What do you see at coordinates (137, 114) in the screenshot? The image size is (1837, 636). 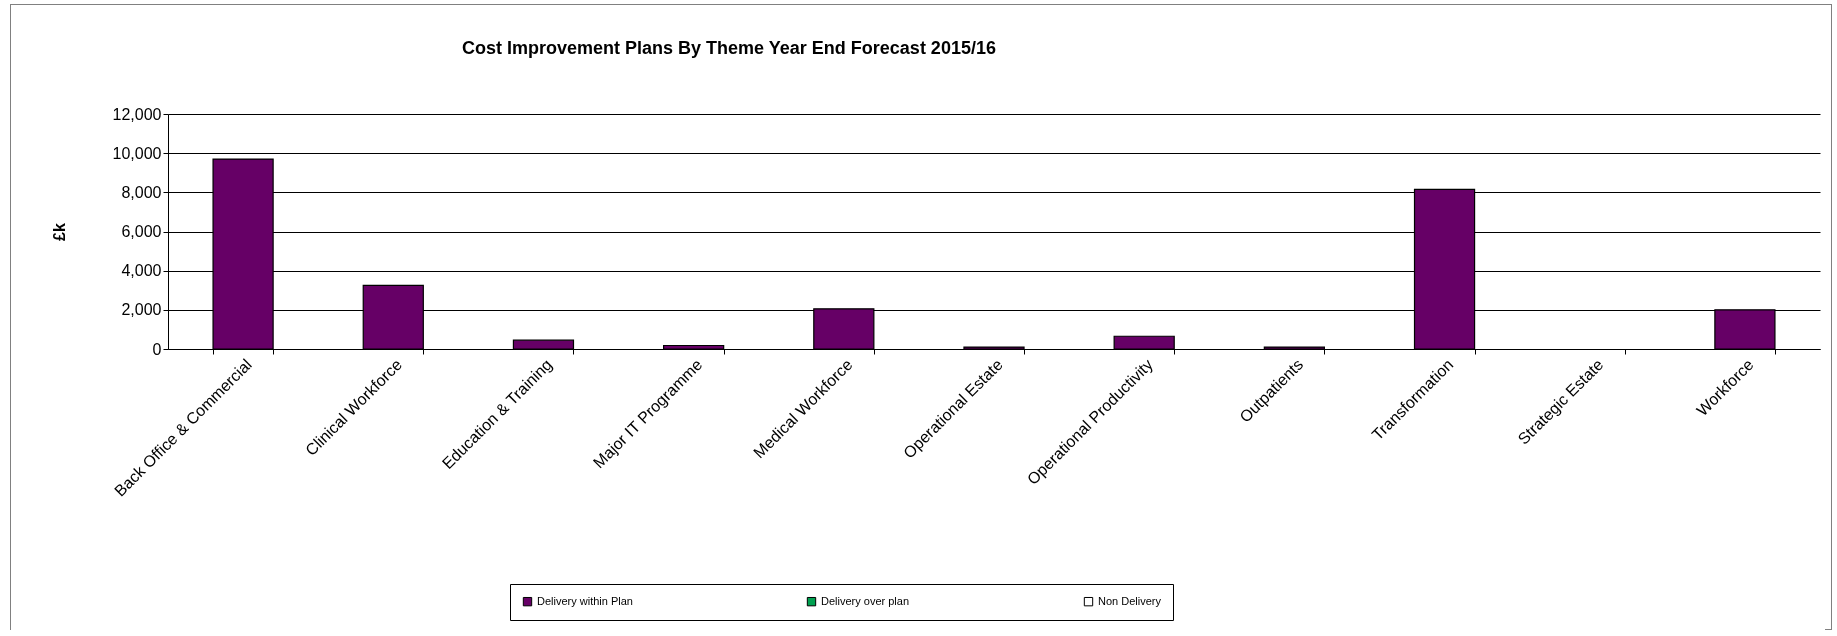 I see `y-tick-label: 12,000` at bounding box center [137, 114].